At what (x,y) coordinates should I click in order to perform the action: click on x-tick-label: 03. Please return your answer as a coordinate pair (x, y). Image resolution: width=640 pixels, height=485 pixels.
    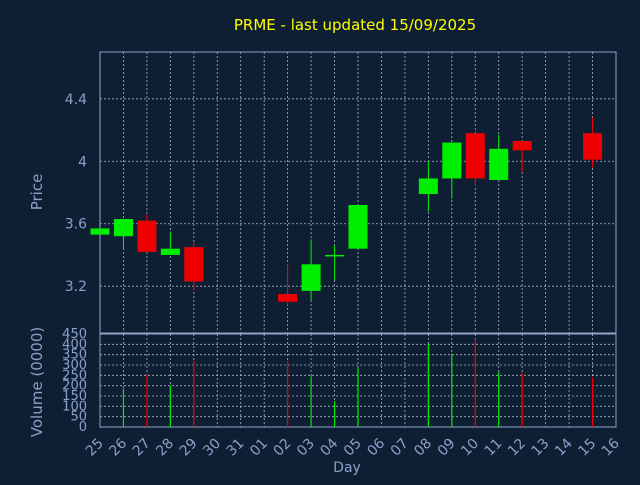
    Looking at the image, I should click on (306, 448).